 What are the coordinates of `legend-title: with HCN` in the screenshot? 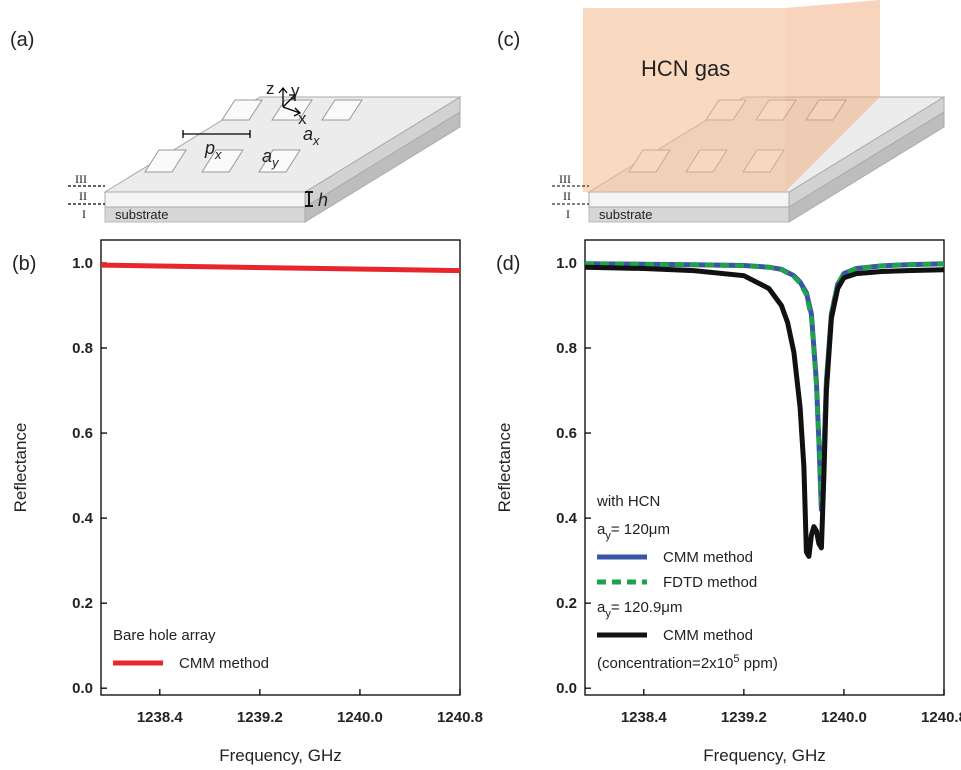 It's located at (628, 501).